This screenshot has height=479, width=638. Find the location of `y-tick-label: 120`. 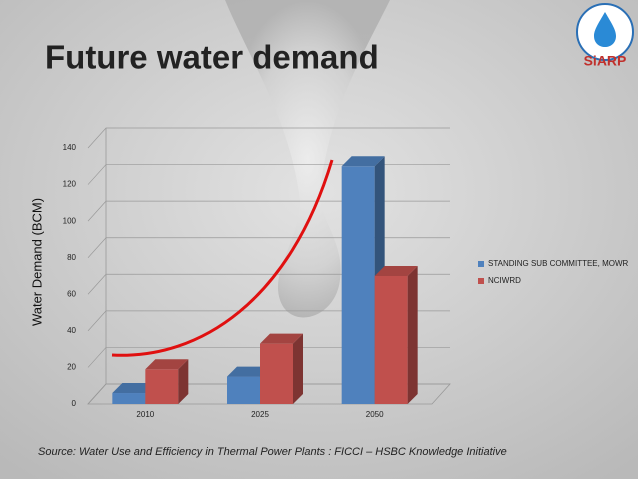

y-tick-label: 120 is located at coordinates (70, 184).